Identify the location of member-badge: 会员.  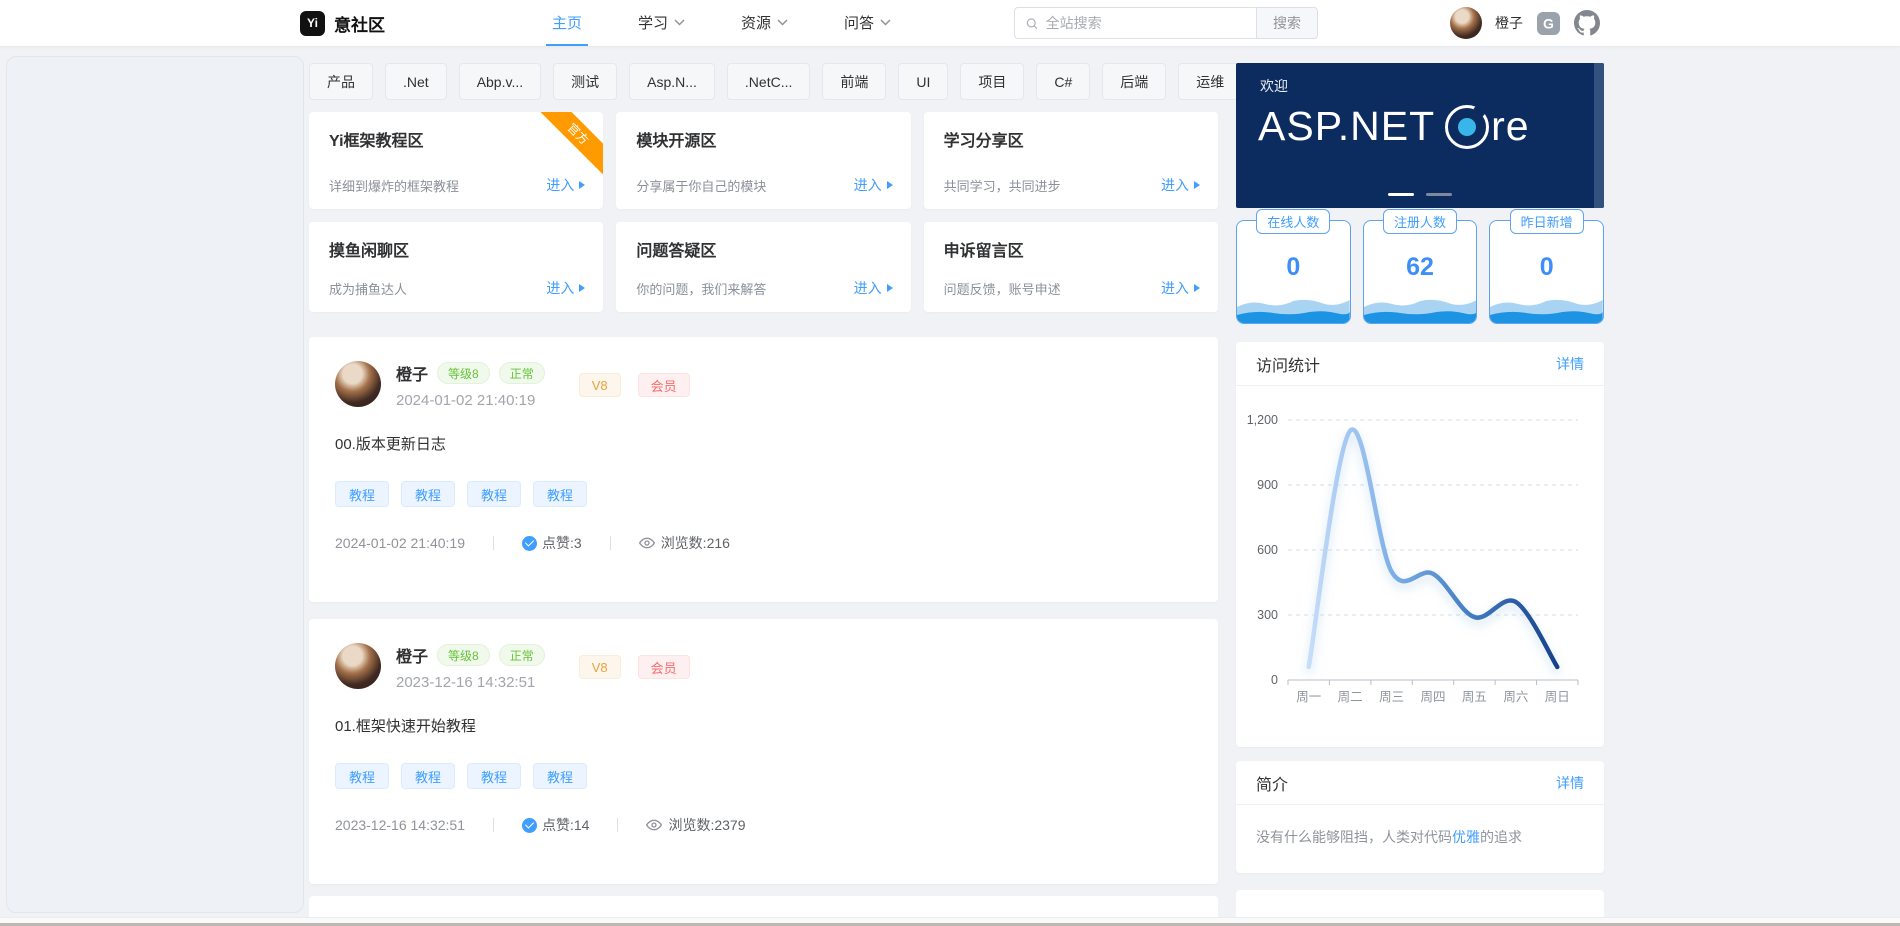
(663, 385).